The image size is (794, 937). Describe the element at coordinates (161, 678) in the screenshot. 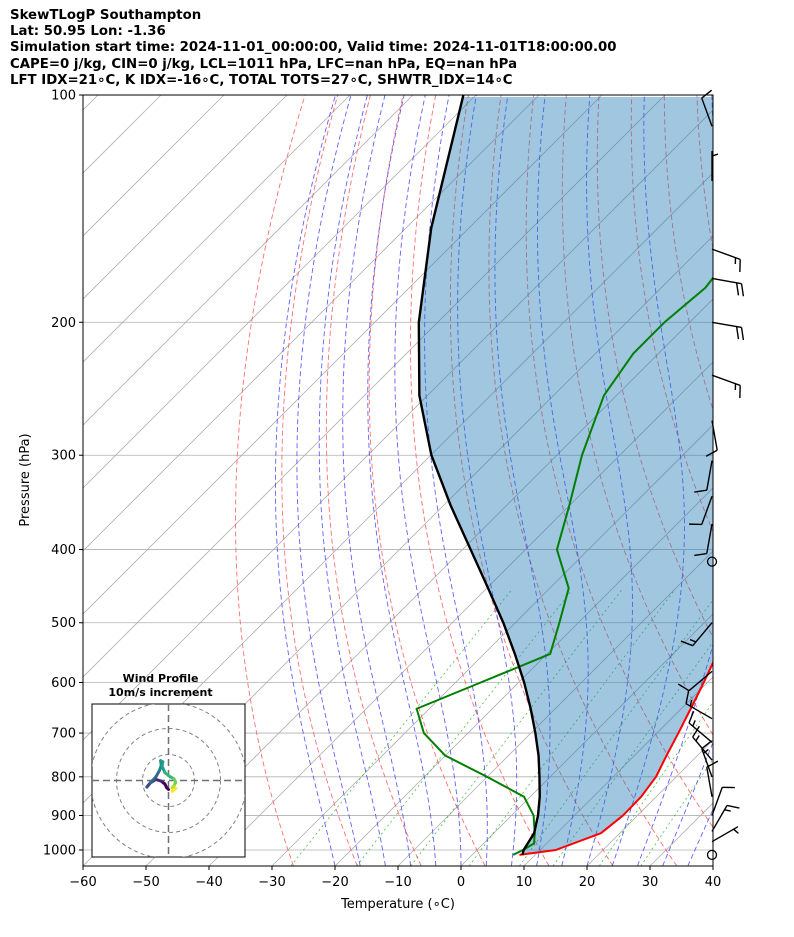

I see `hodograph-title: Wind Profile` at that location.